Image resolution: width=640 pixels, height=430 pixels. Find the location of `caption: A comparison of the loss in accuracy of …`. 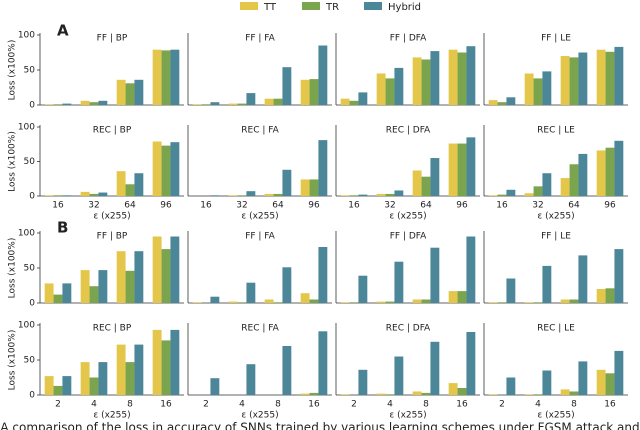

caption: A comparison of the loss in accuracy of … is located at coordinates (319, 425).